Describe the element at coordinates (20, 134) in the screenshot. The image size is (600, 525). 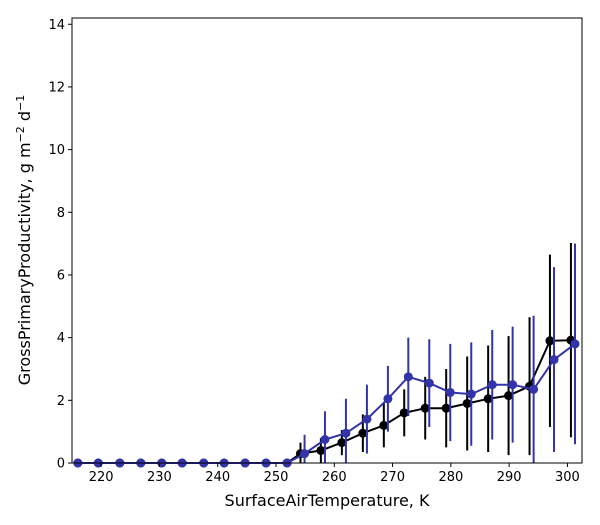
I see `y-axis-label-exp1: −2` at that location.